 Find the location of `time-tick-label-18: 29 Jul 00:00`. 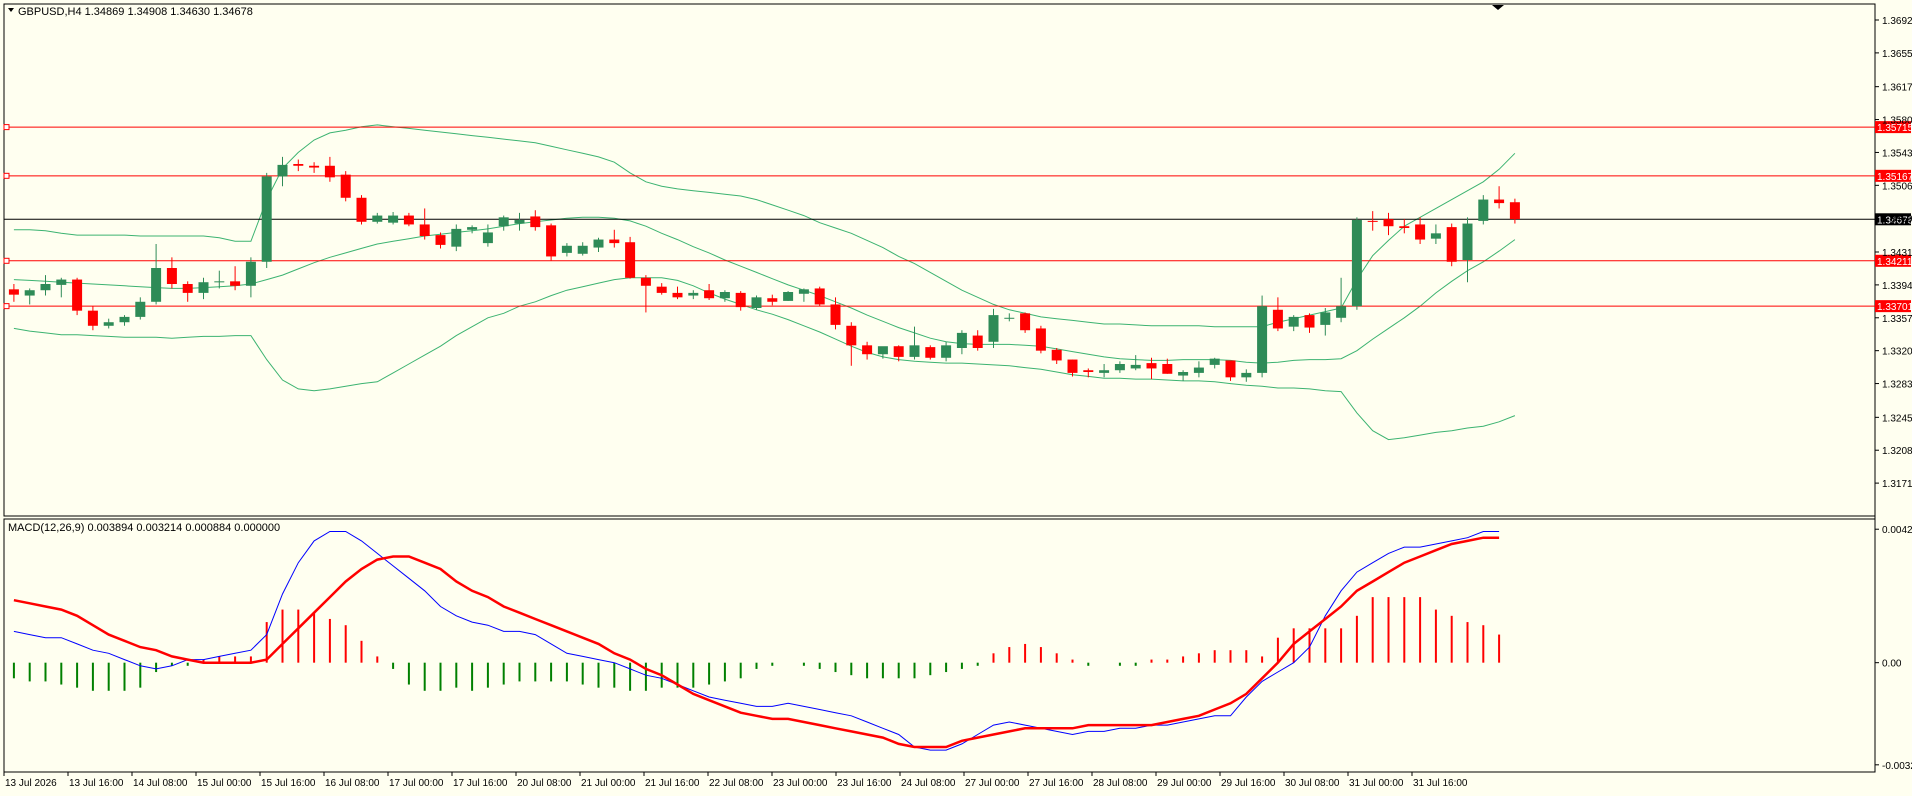

time-tick-label-18: 29 Jul 00:00 is located at coordinates (1184, 783).